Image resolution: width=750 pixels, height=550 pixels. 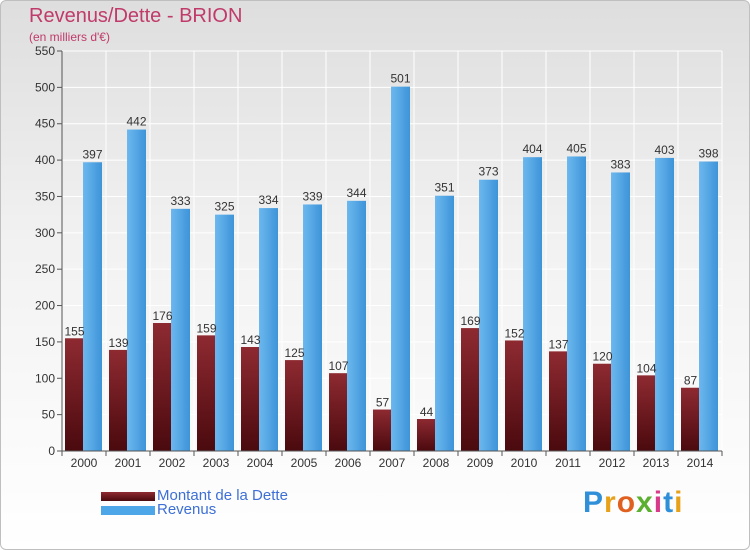 I want to click on y-tick-label: 300, so click(x=45, y=233).